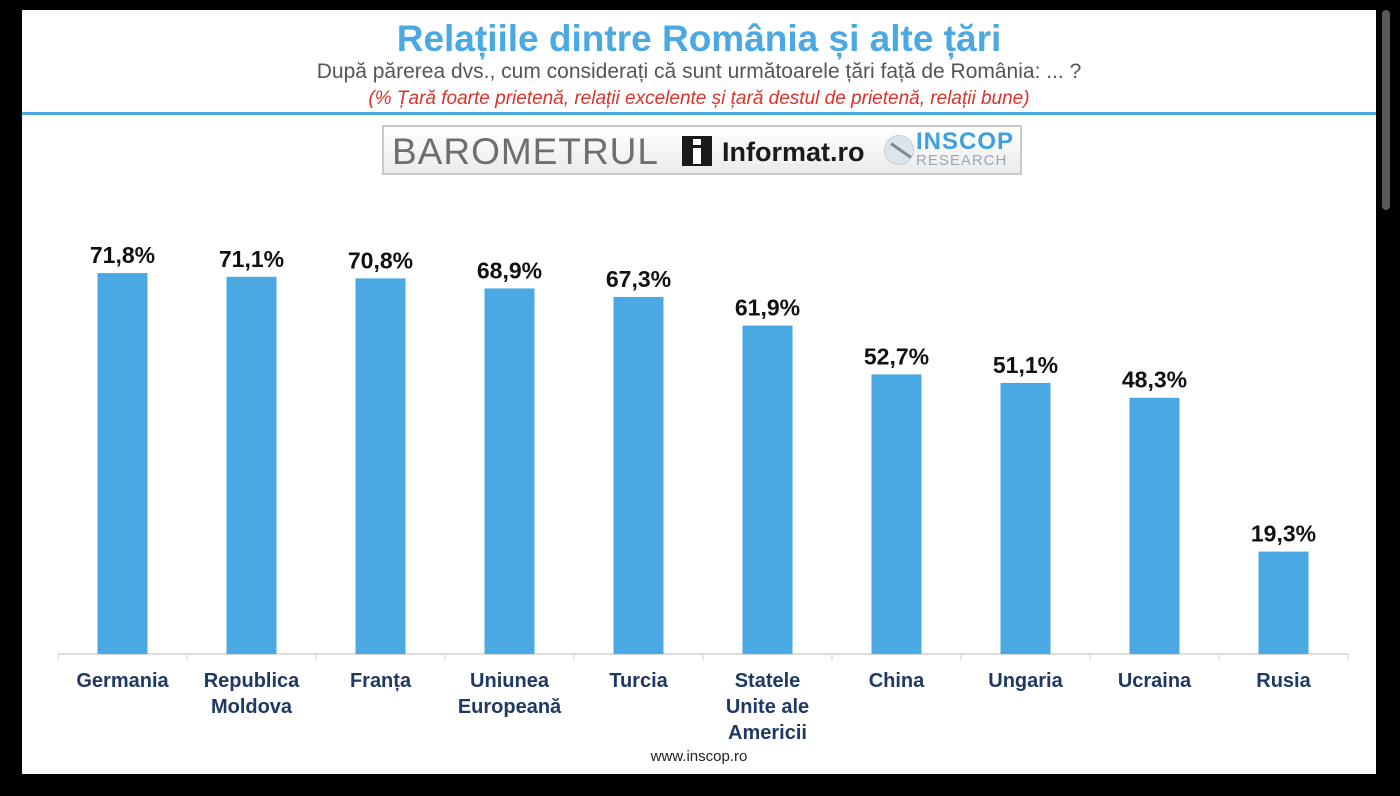  Describe the element at coordinates (509, 270) in the screenshot. I see `data-label: 68,9%` at that location.